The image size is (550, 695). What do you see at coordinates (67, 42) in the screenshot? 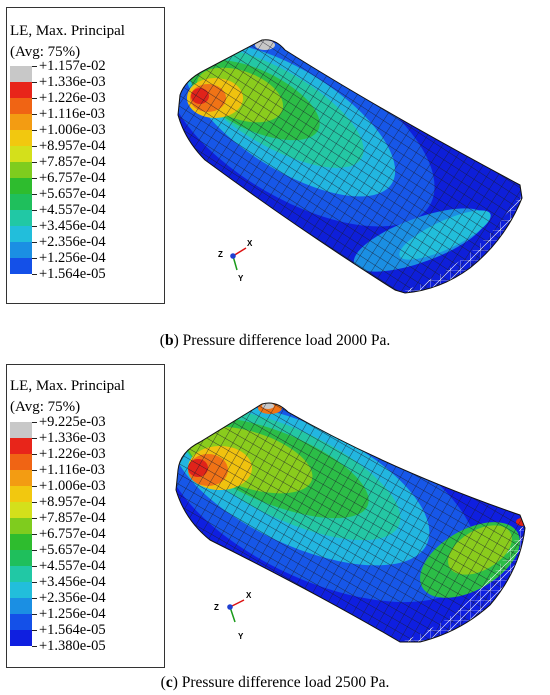
I see `legend-title-b: LE, Max. Principal (Avg: 75%)` at bounding box center [67, 42].